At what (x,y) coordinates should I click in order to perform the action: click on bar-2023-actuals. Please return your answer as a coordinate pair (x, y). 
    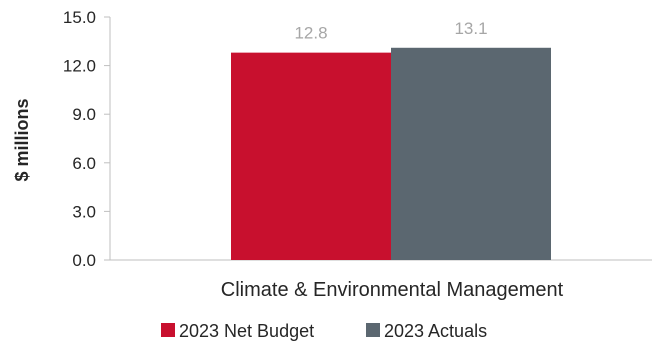
    Looking at the image, I should click on (471, 153).